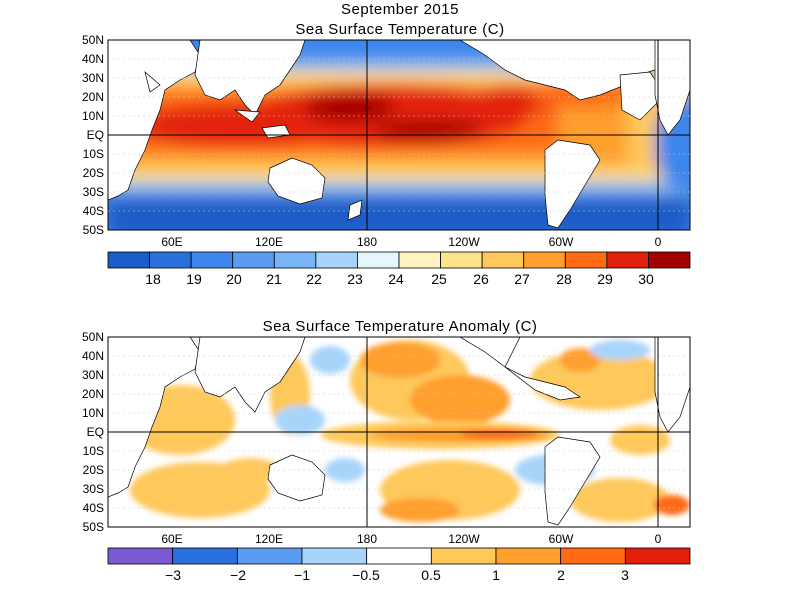 Image resolution: width=800 pixels, height=600 pixels. Describe the element at coordinates (431, 575) in the screenshot. I see `colorbar-label: 0.5` at that location.